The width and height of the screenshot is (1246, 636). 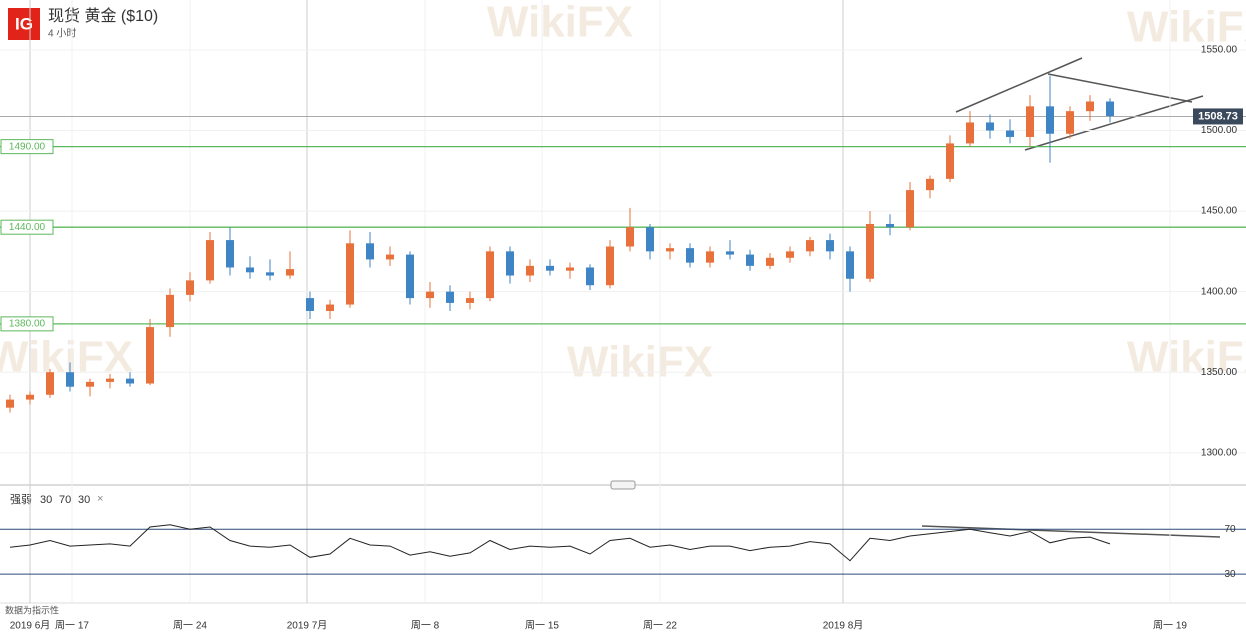 I want to click on rsi-param: 70, so click(x=65, y=500).